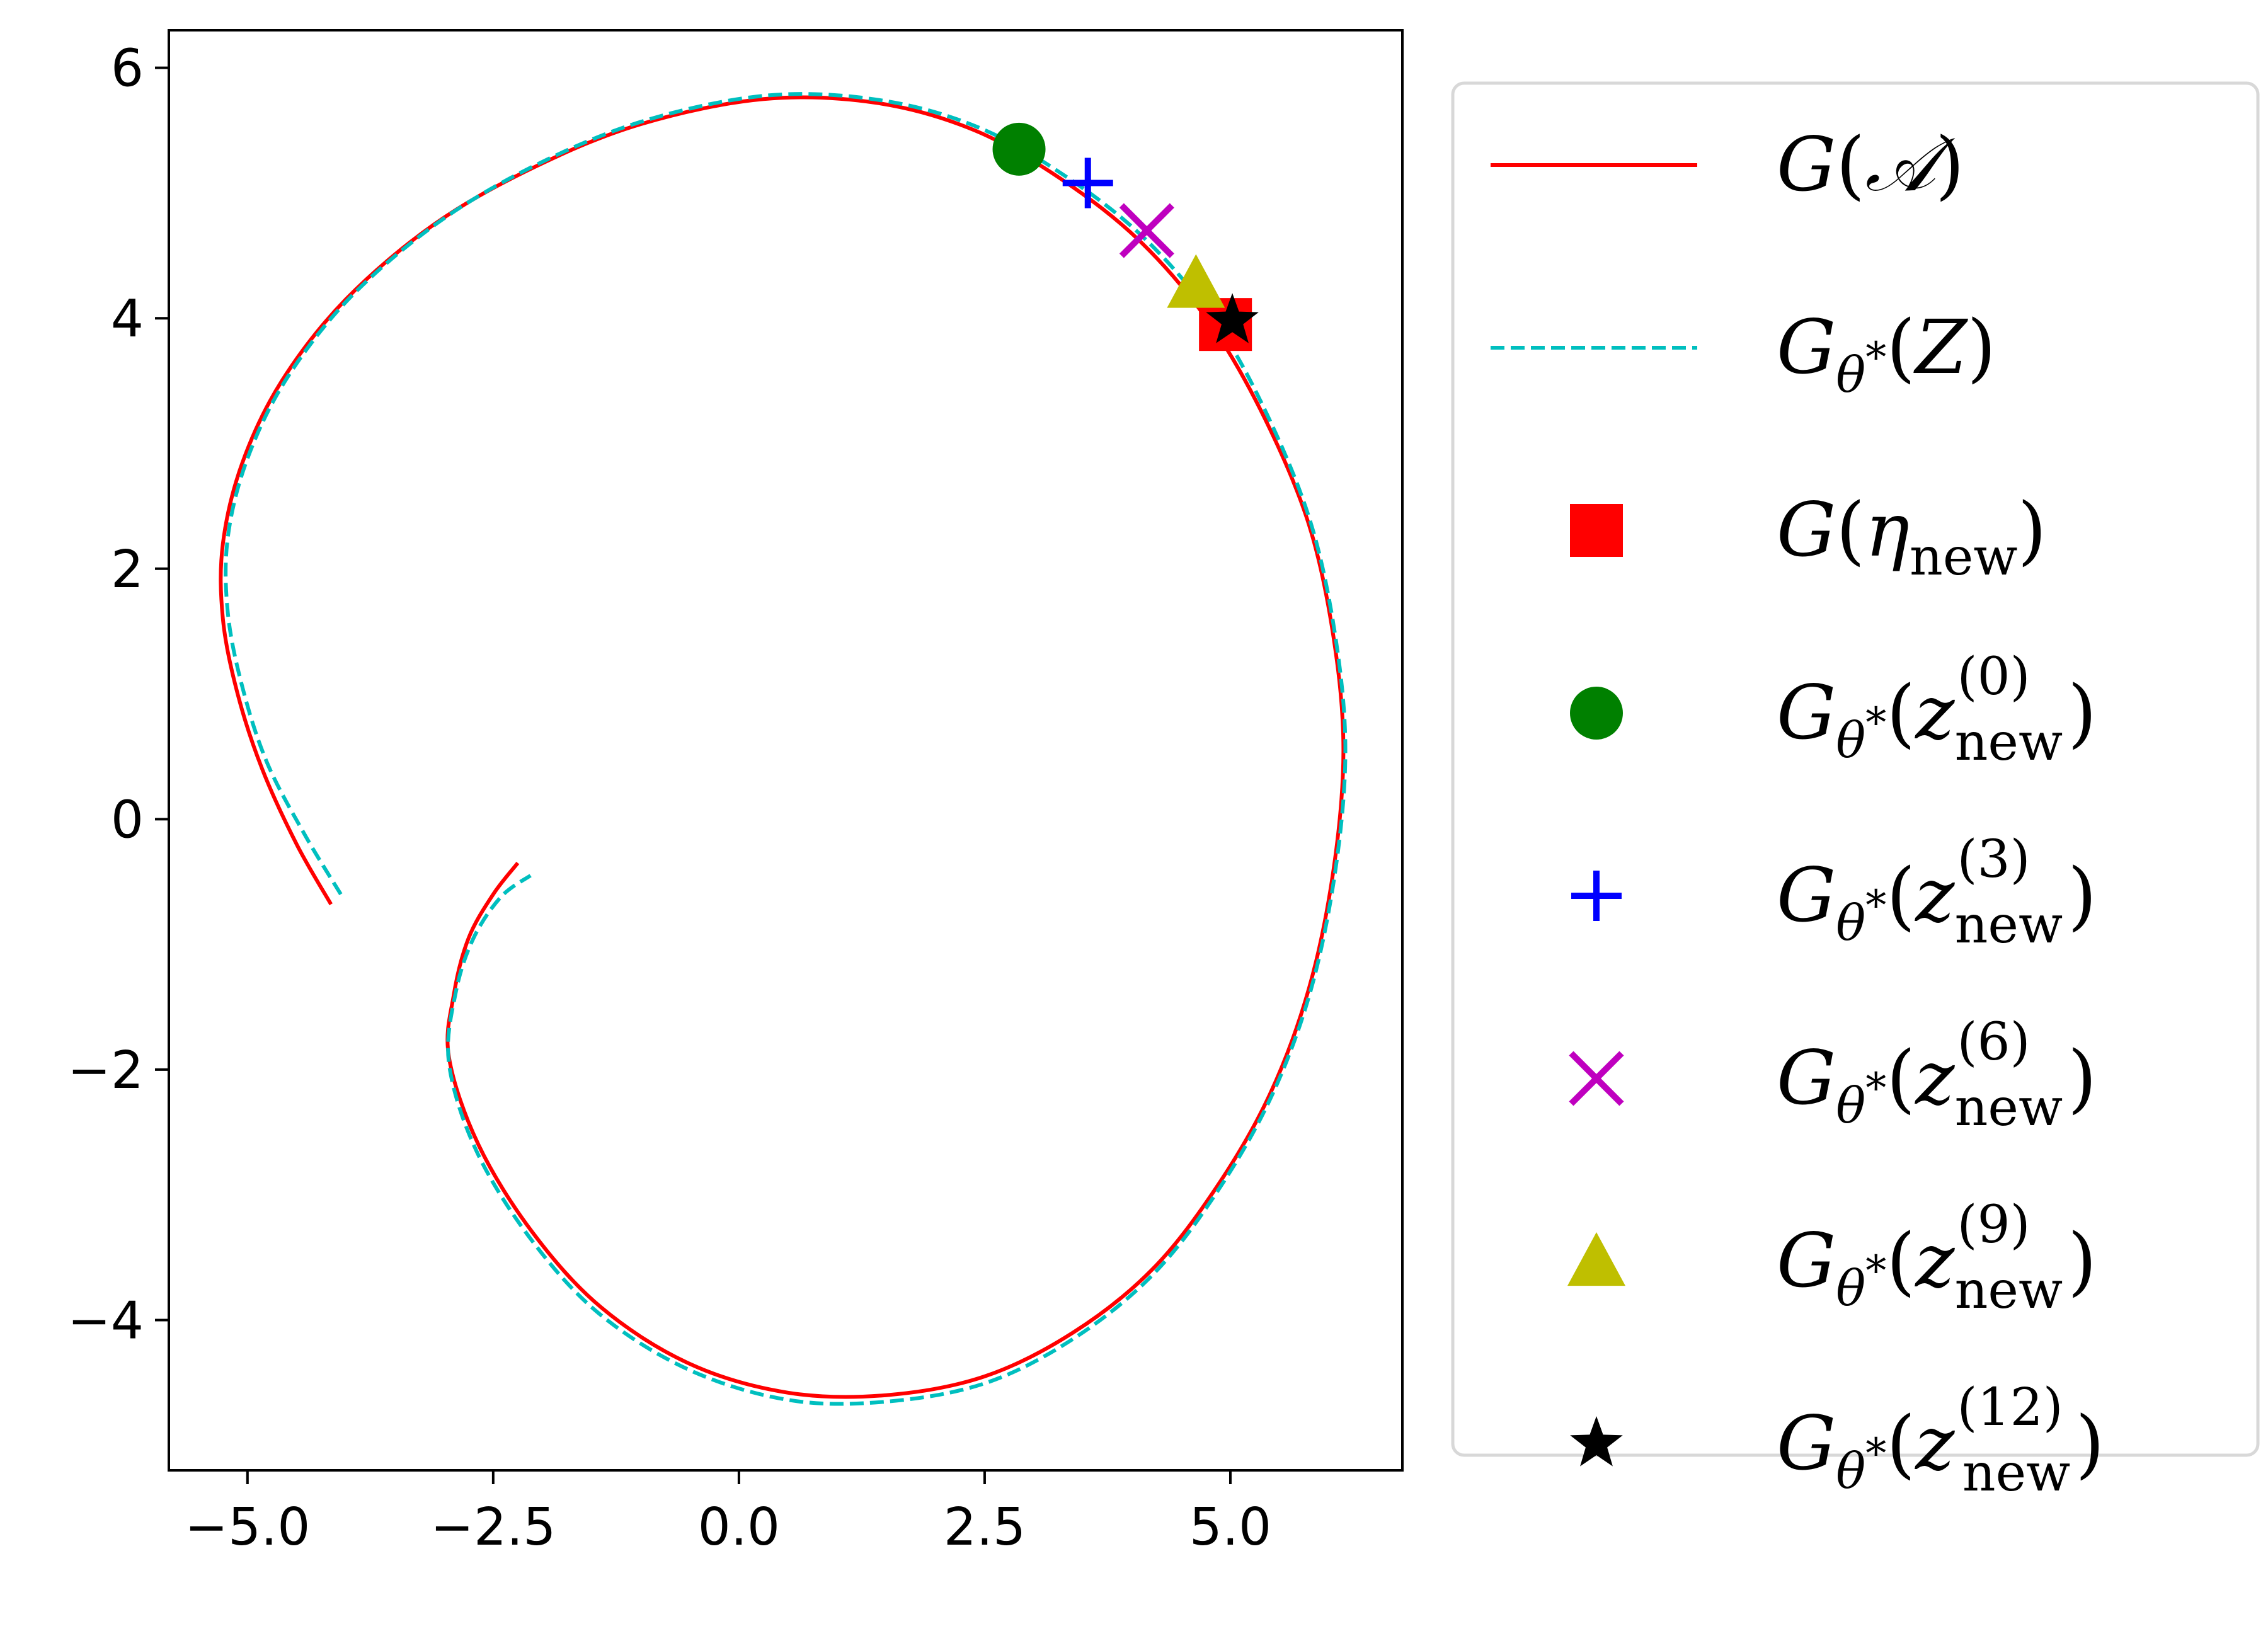 The width and height of the screenshot is (2268, 1636). What do you see at coordinates (1940, 347) in the screenshot?
I see `legend-label-part: Z` at bounding box center [1940, 347].